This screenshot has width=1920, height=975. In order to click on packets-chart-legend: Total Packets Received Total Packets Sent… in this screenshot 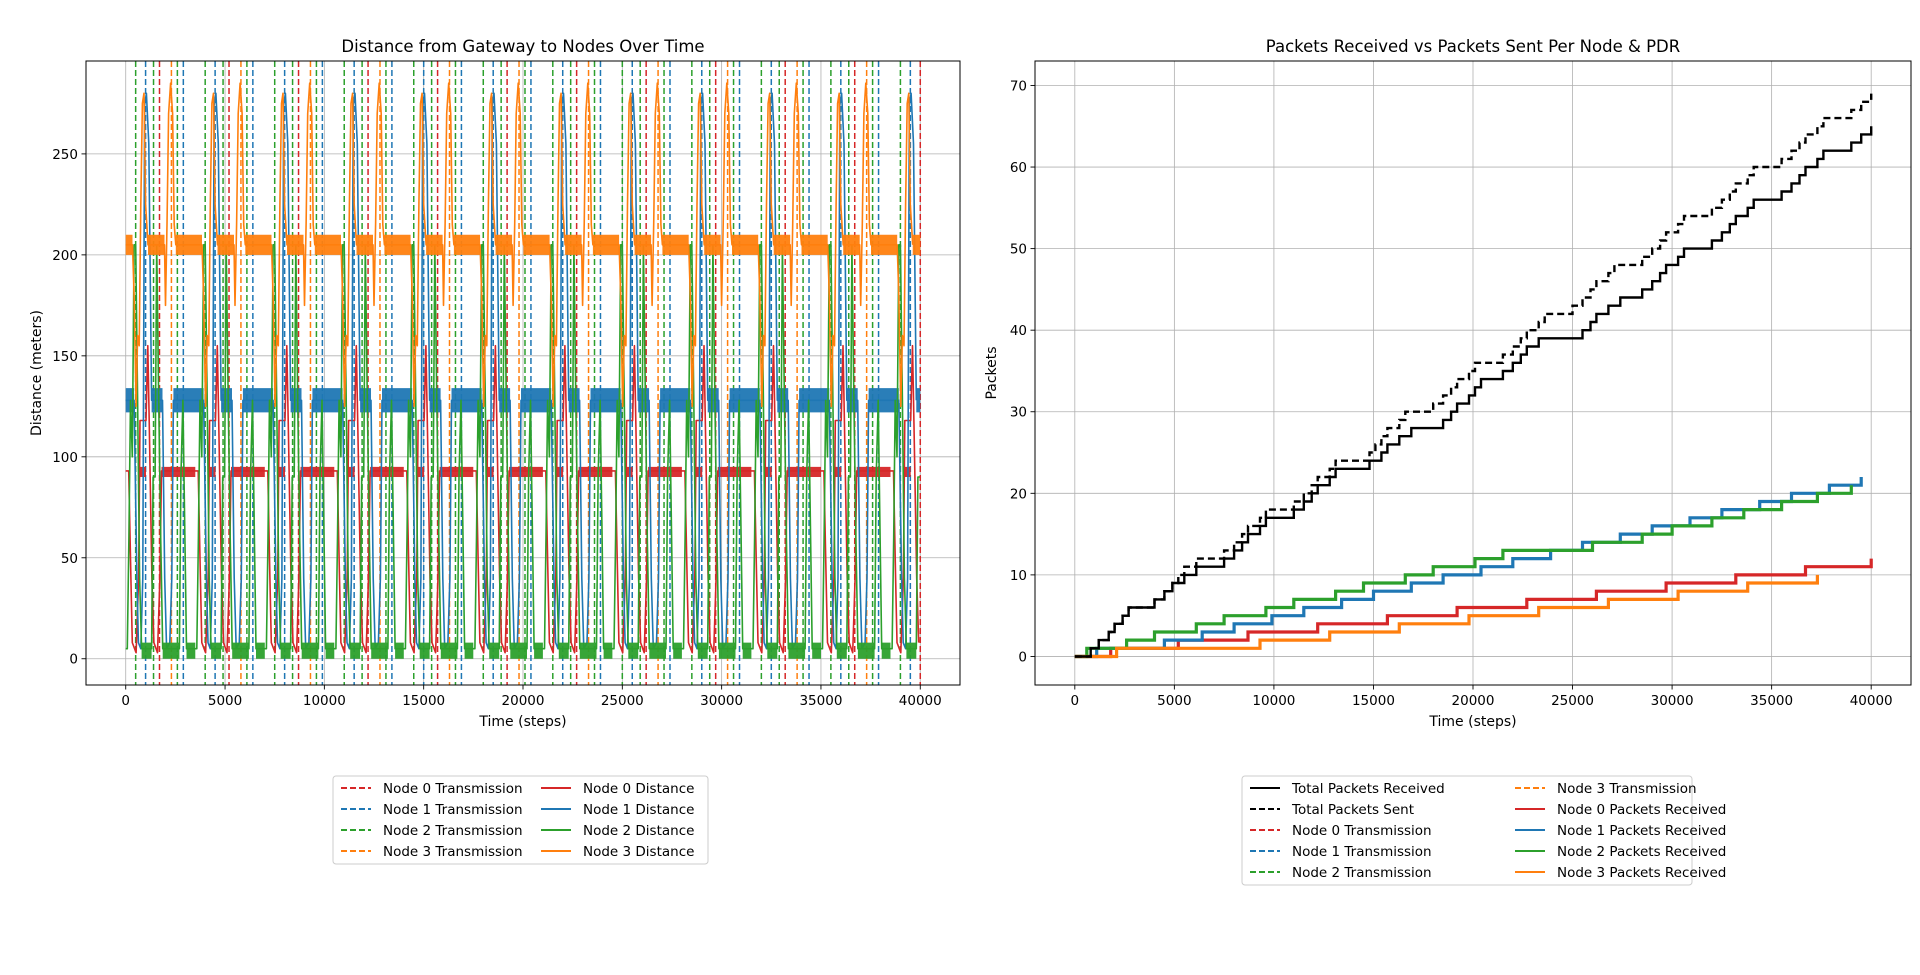, I will do `click(1483, 830)`.